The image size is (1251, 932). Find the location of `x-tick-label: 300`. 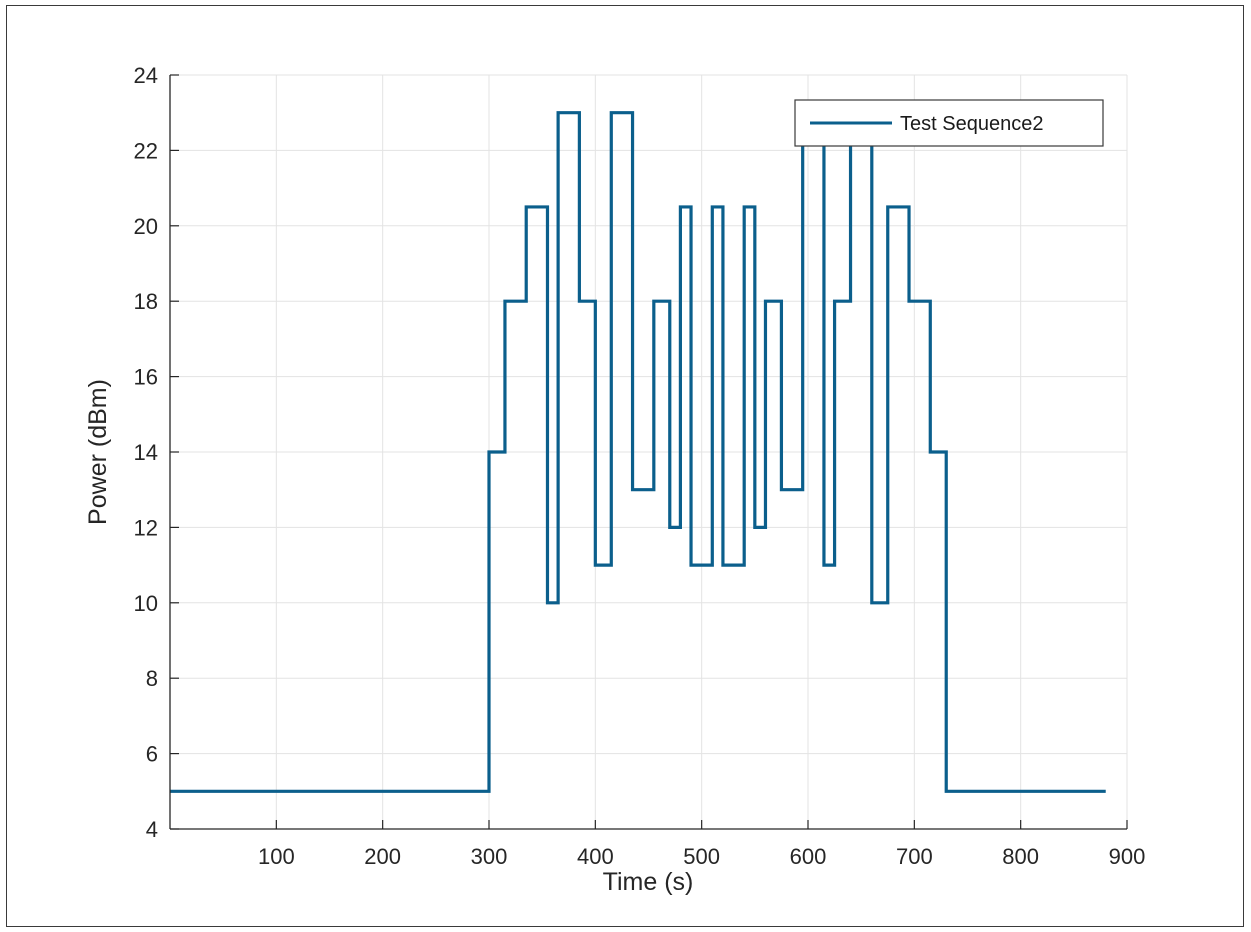

x-tick-label: 300 is located at coordinates (489, 856).